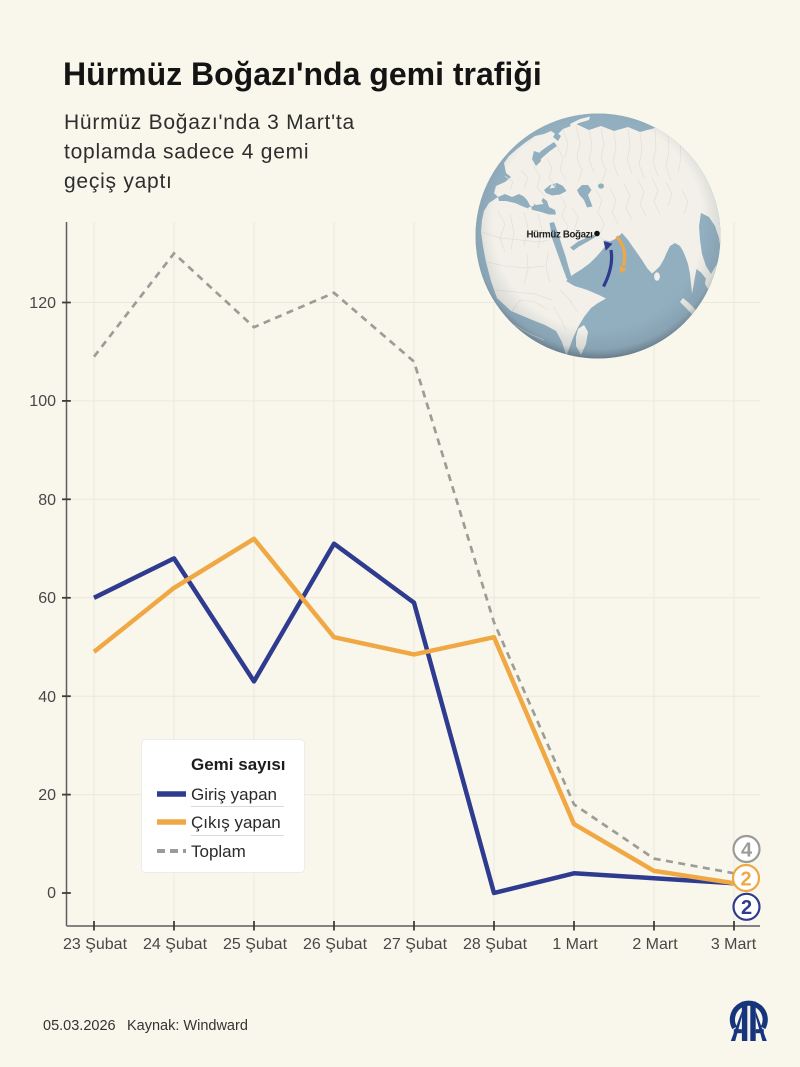  What do you see at coordinates (236, 822) in the screenshot?
I see `svg-text: Çıkış yapan` at bounding box center [236, 822].